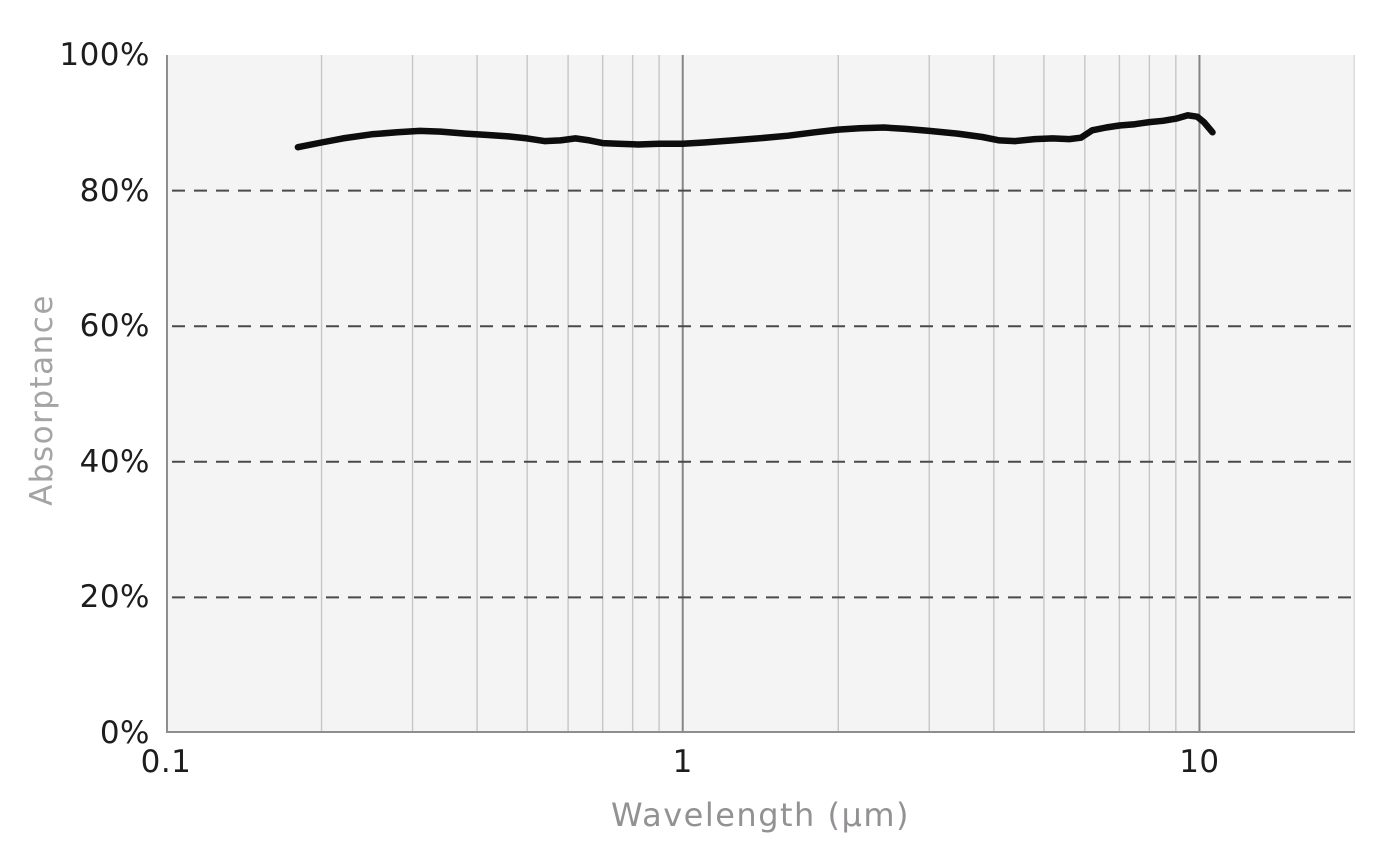  What do you see at coordinates (760, 815) in the screenshot?
I see `x-axis-title: Wavelength (µm)` at bounding box center [760, 815].